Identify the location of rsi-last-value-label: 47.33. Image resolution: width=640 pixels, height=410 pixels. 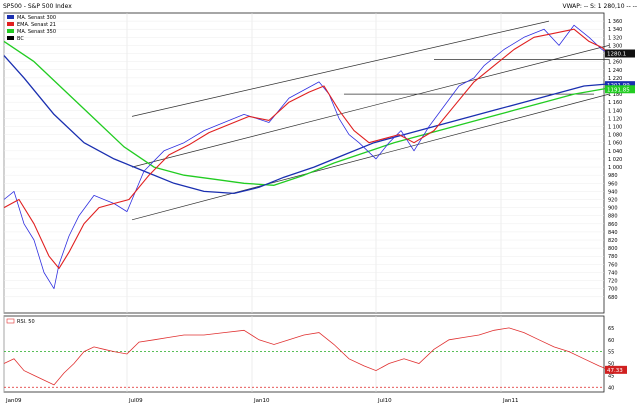
(615, 371).